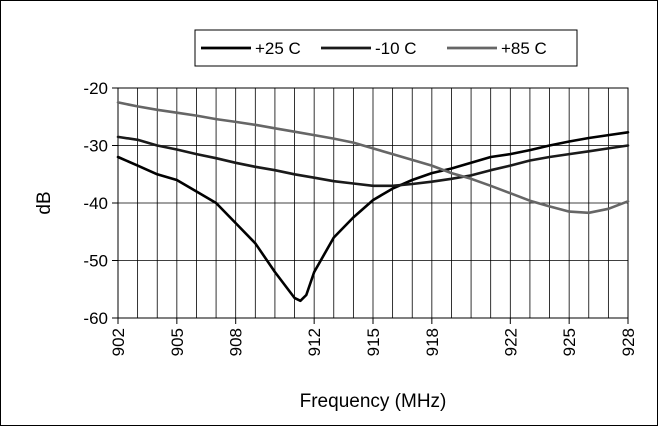 The image size is (658, 426). I want to click on x-tick-label: 925, so click(569, 342).